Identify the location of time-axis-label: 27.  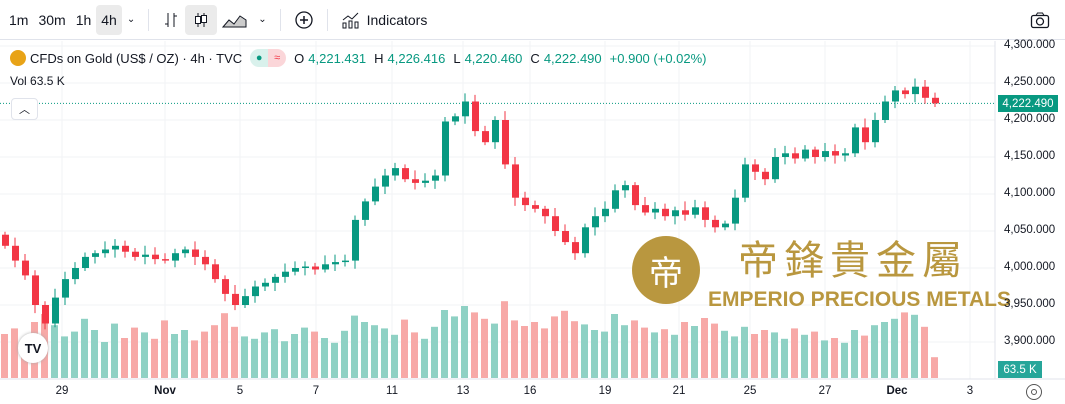
(825, 391).